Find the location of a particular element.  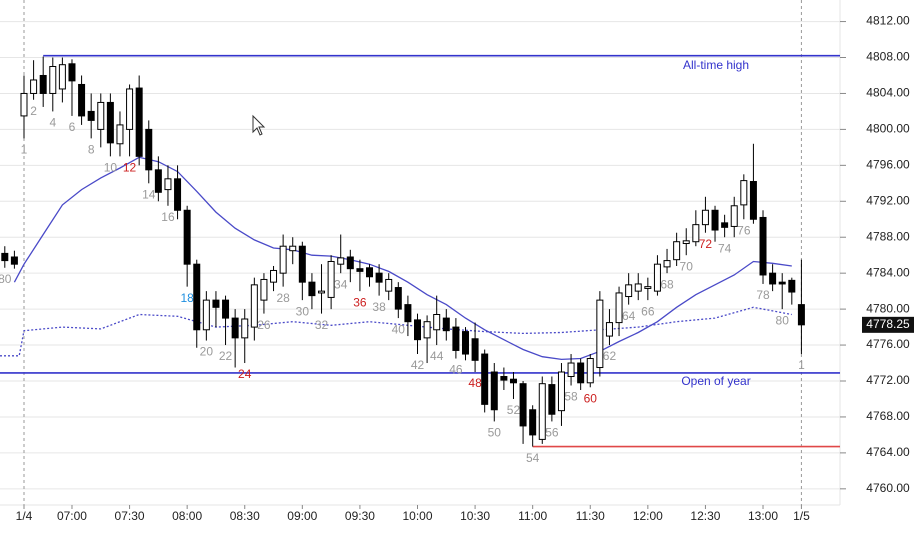

bar-label: 38 is located at coordinates (379, 307).